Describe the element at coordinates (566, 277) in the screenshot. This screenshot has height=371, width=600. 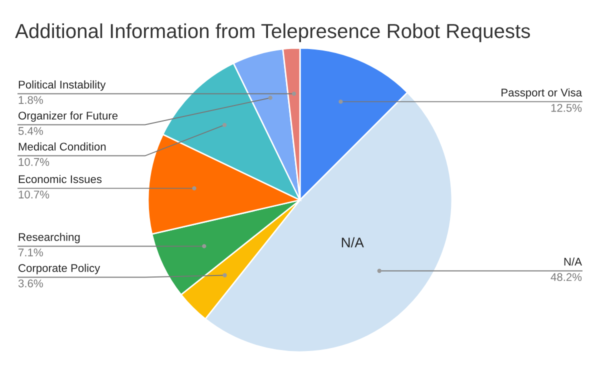
I see `data-label: 48.2%` at that location.